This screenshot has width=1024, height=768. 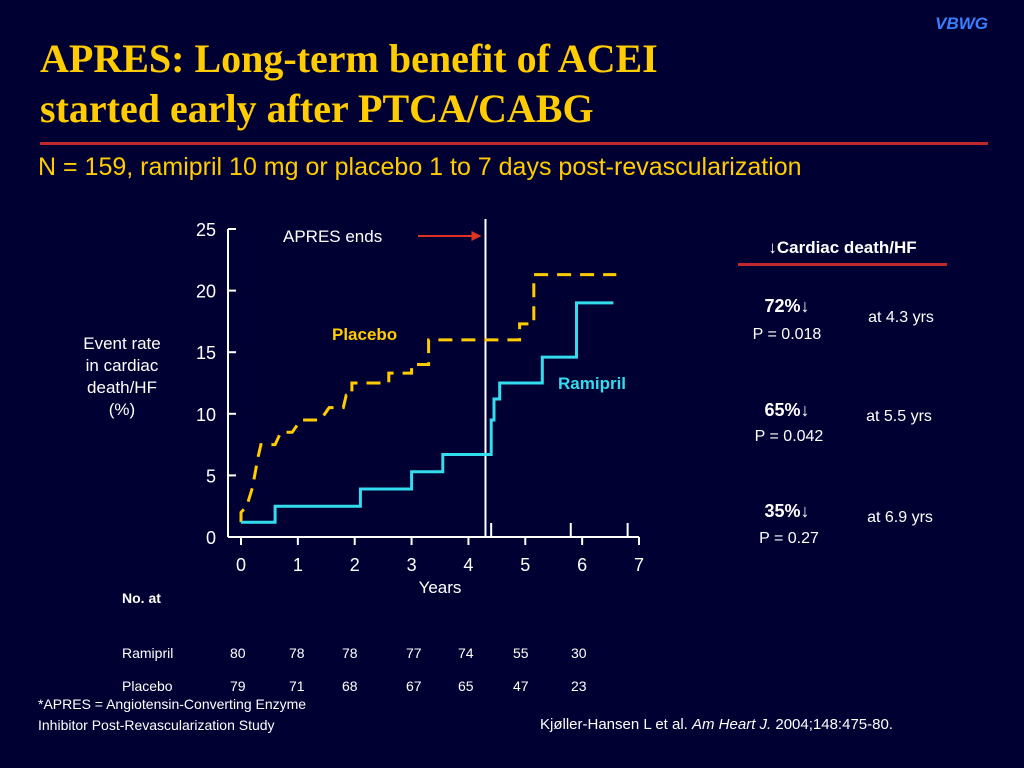 What do you see at coordinates (414, 653) in the screenshot?
I see `risk-cell: 77` at bounding box center [414, 653].